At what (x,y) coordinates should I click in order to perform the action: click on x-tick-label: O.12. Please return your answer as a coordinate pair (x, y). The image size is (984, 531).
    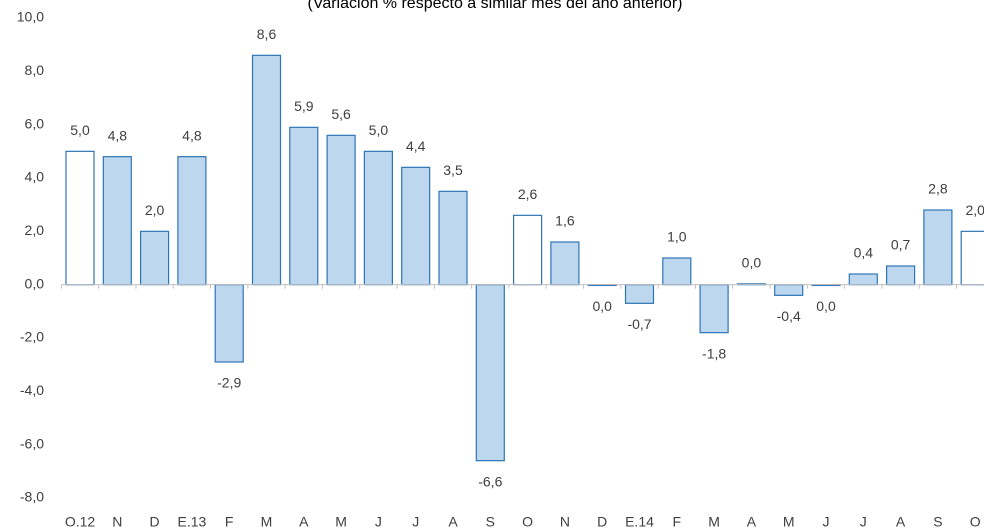
    Looking at the image, I should click on (80, 522).